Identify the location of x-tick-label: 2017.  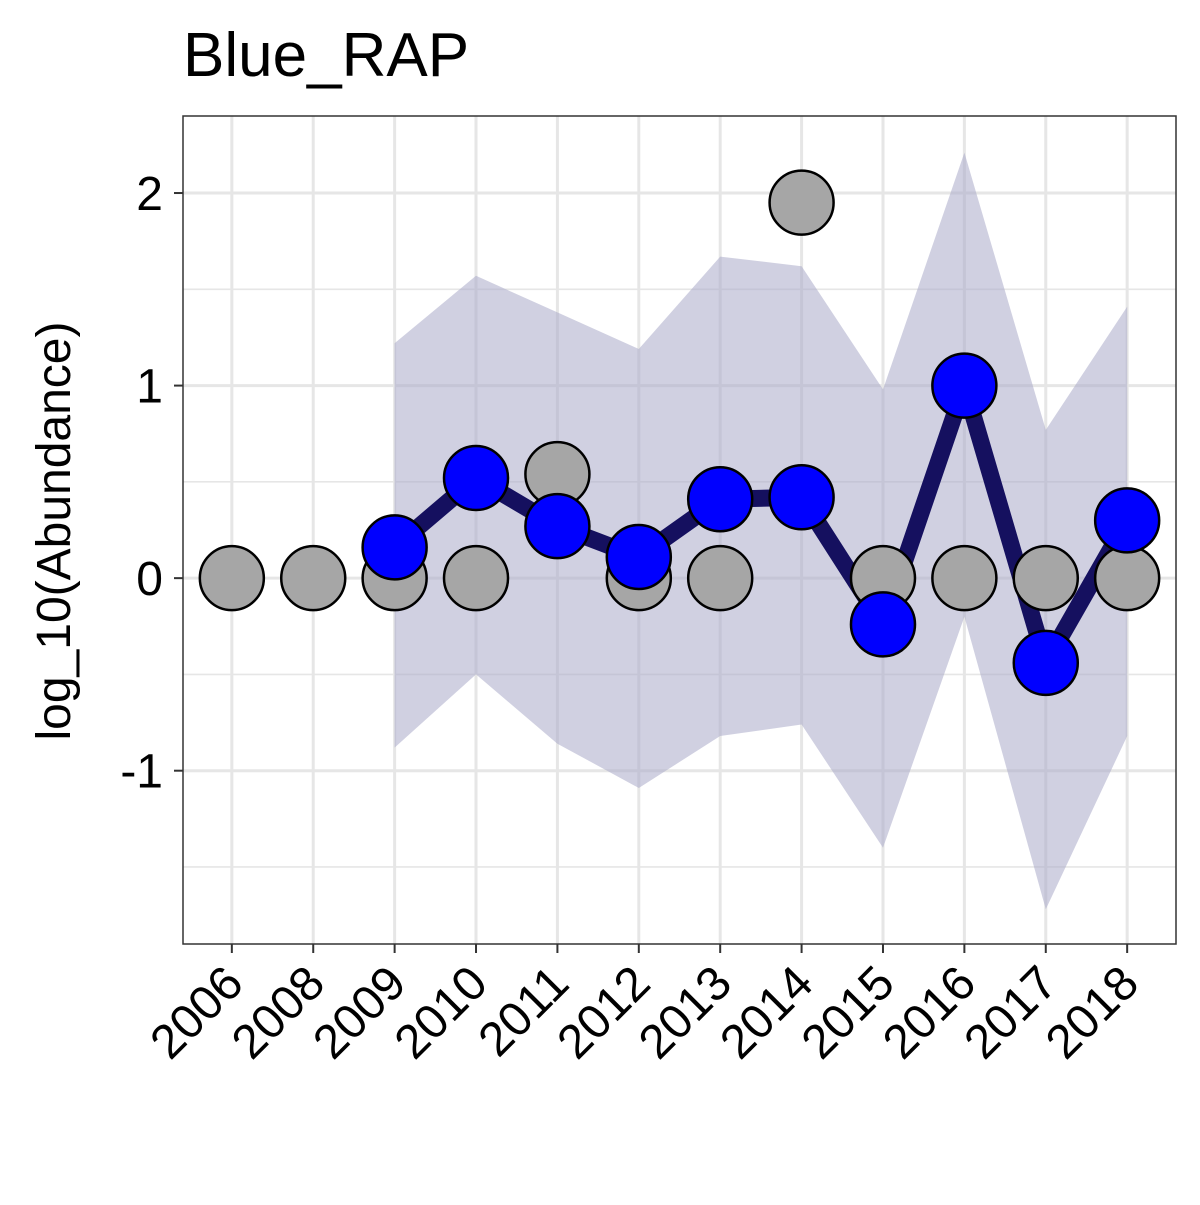
(1011, 1012).